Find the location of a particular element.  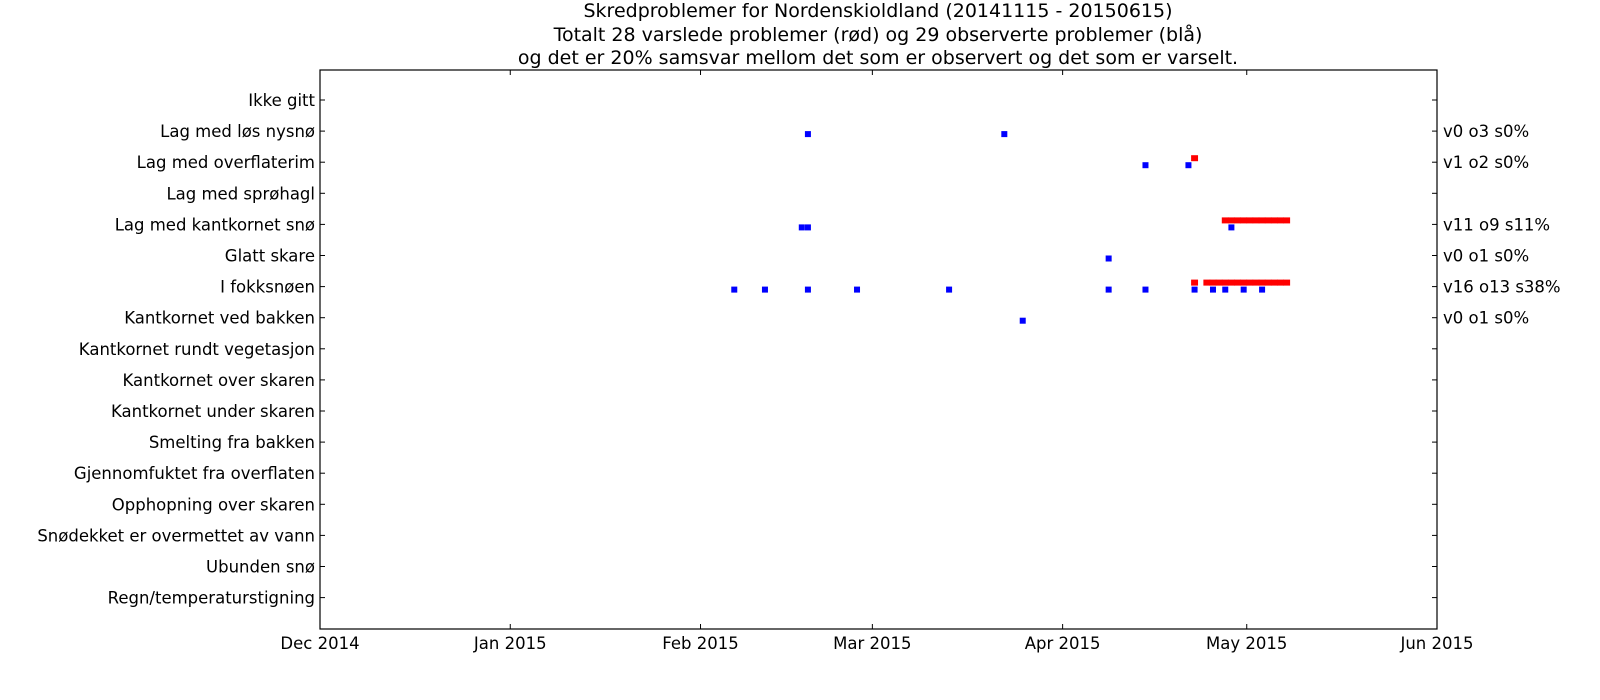

y-tick-label: Lag med kantkornet snø is located at coordinates (215, 224).